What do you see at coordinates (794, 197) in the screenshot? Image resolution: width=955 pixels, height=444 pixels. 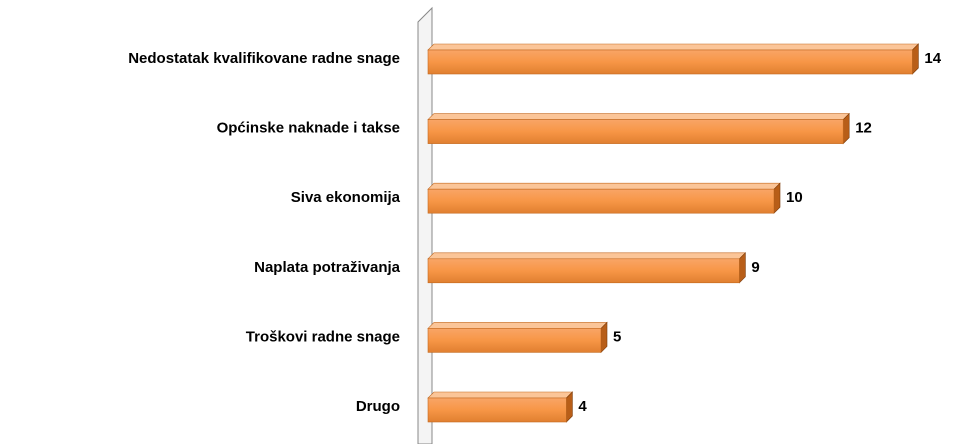 I see `value-label: 10` at bounding box center [794, 197].